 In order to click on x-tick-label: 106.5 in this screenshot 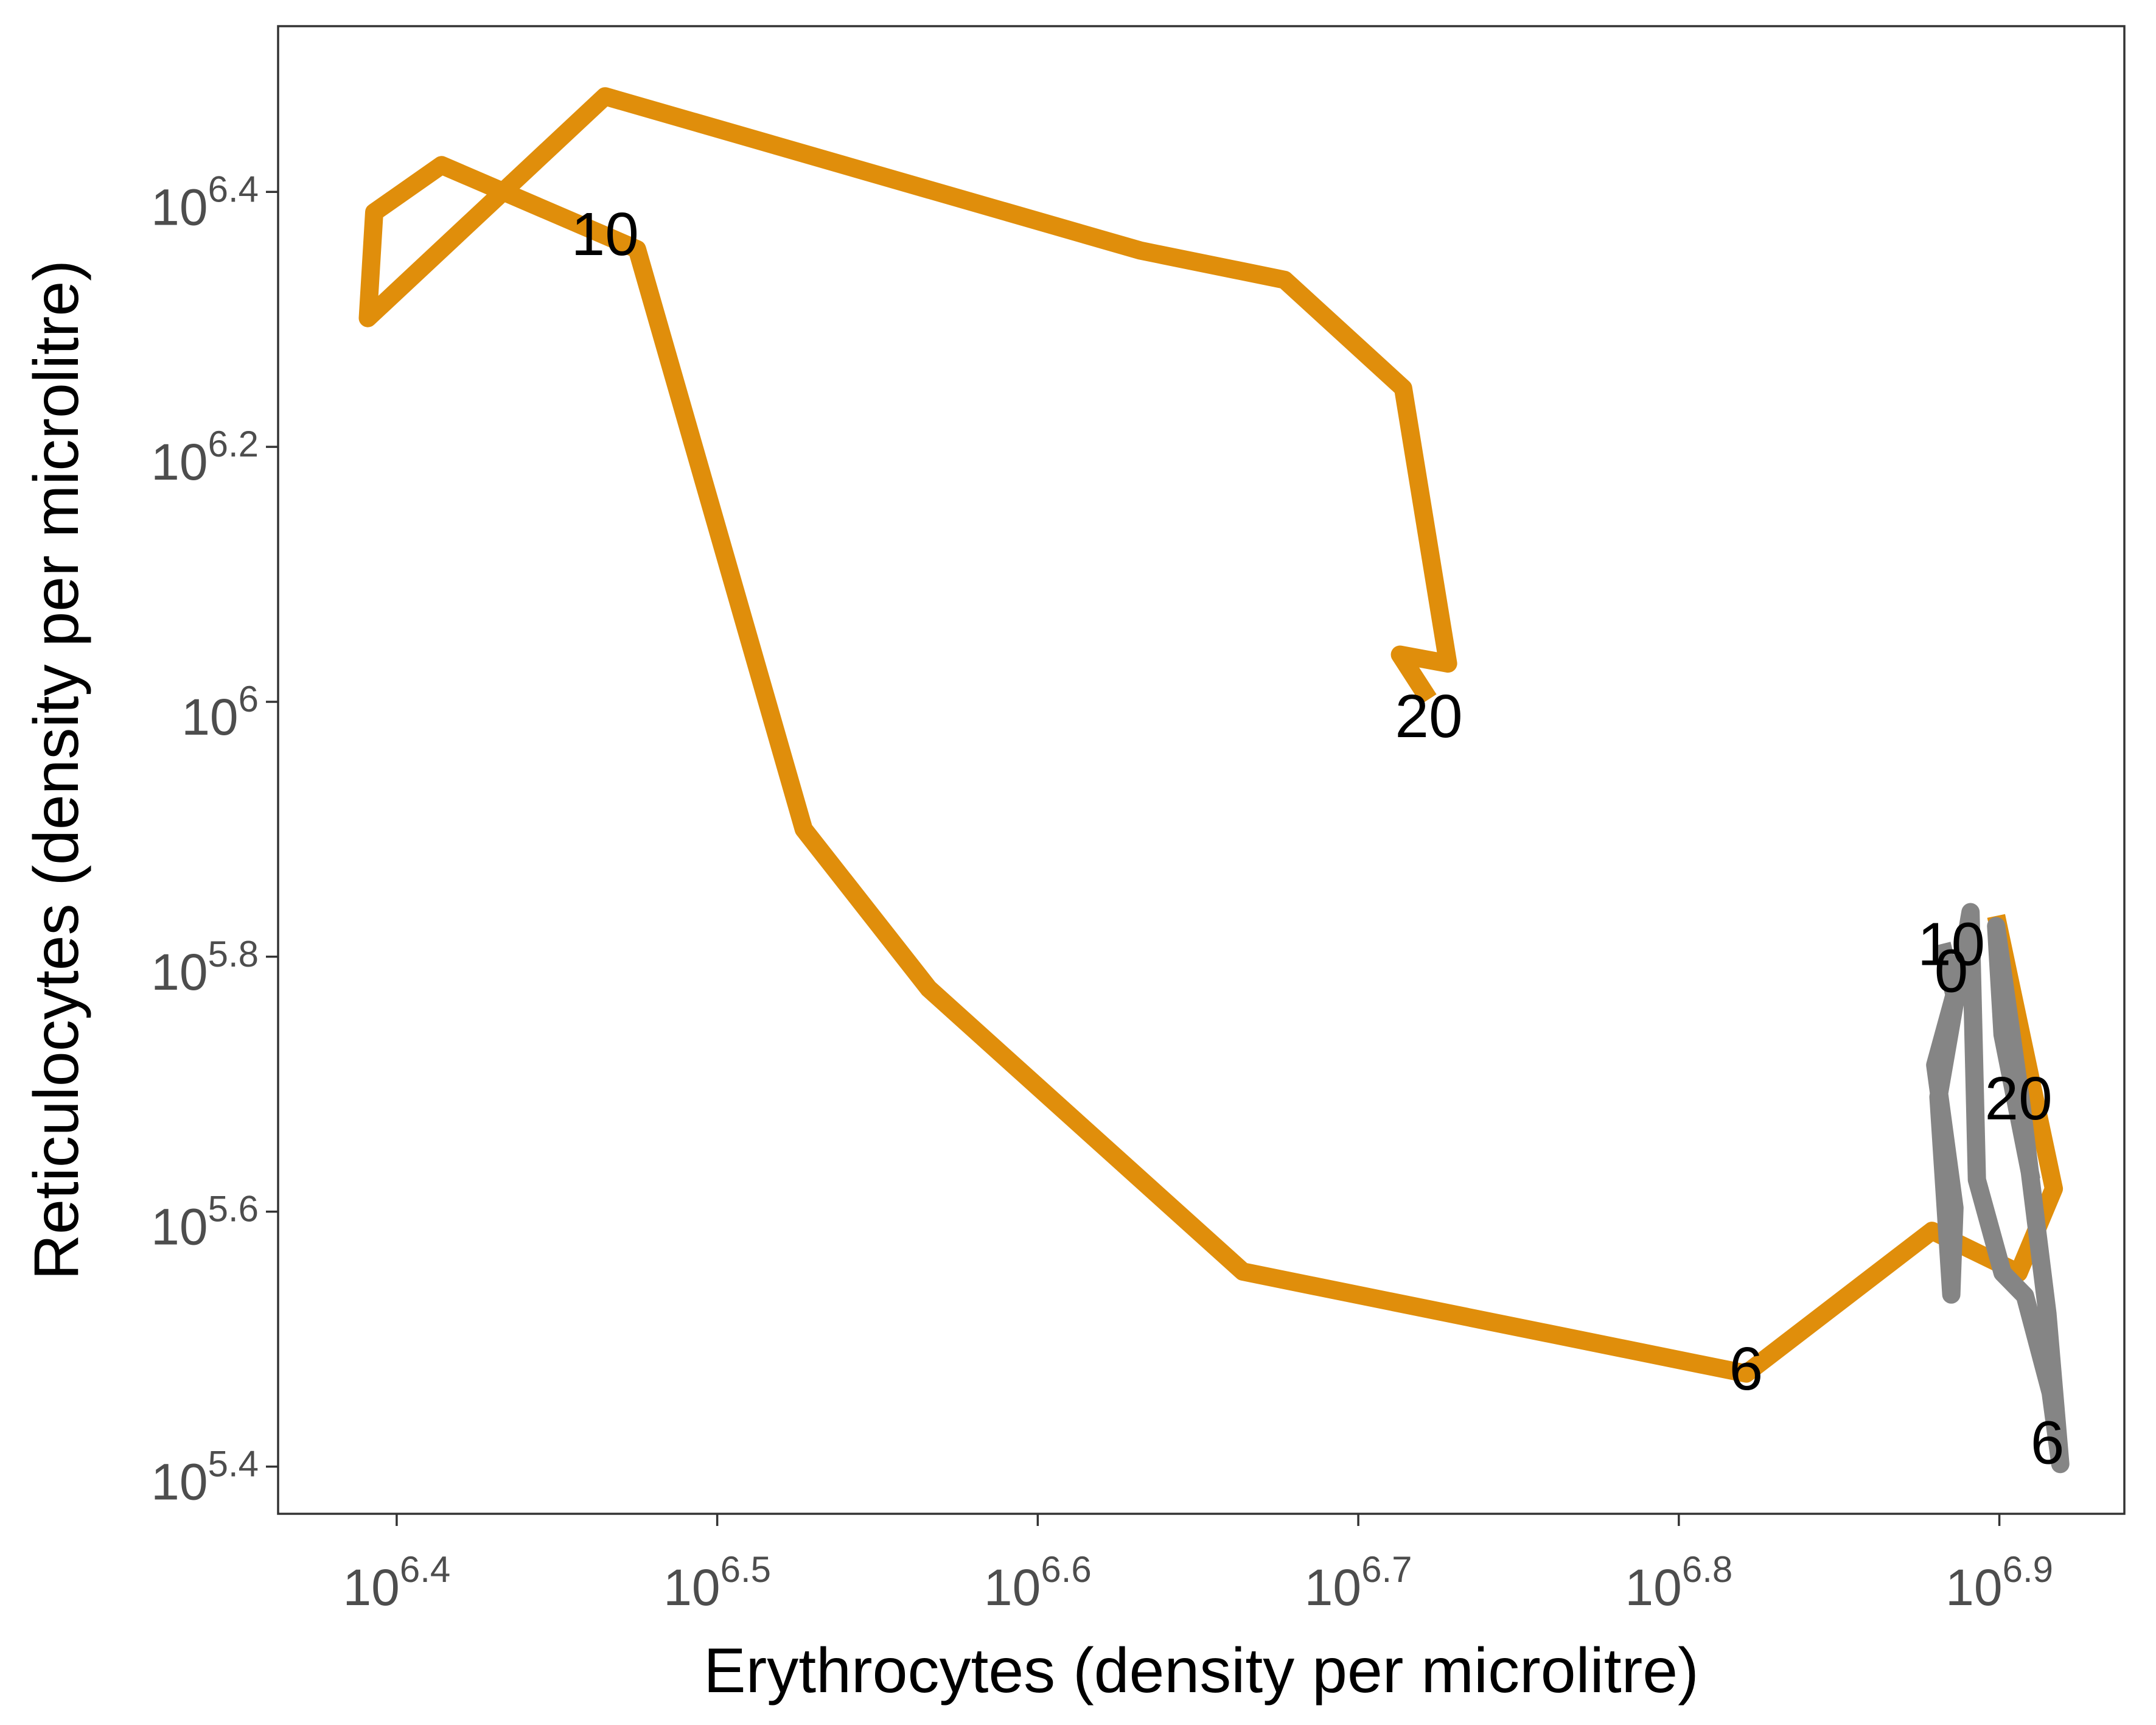, I will do `click(717, 1582)`.